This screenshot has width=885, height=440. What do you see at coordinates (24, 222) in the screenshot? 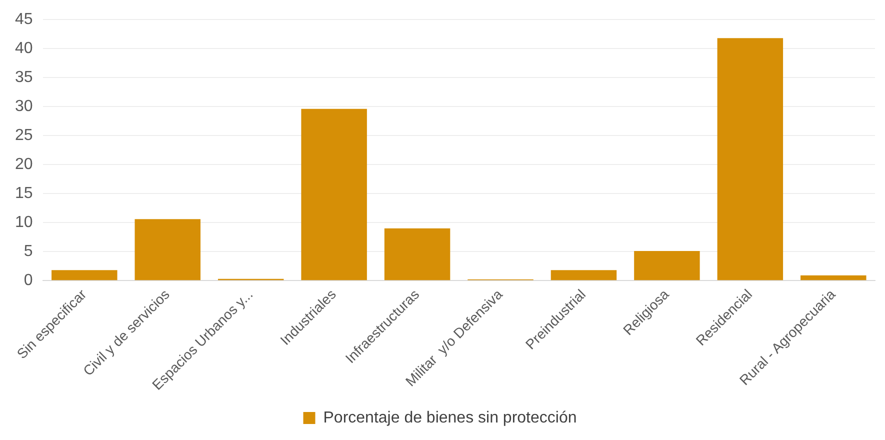
I see `y-tick-label: 10` at bounding box center [24, 222].